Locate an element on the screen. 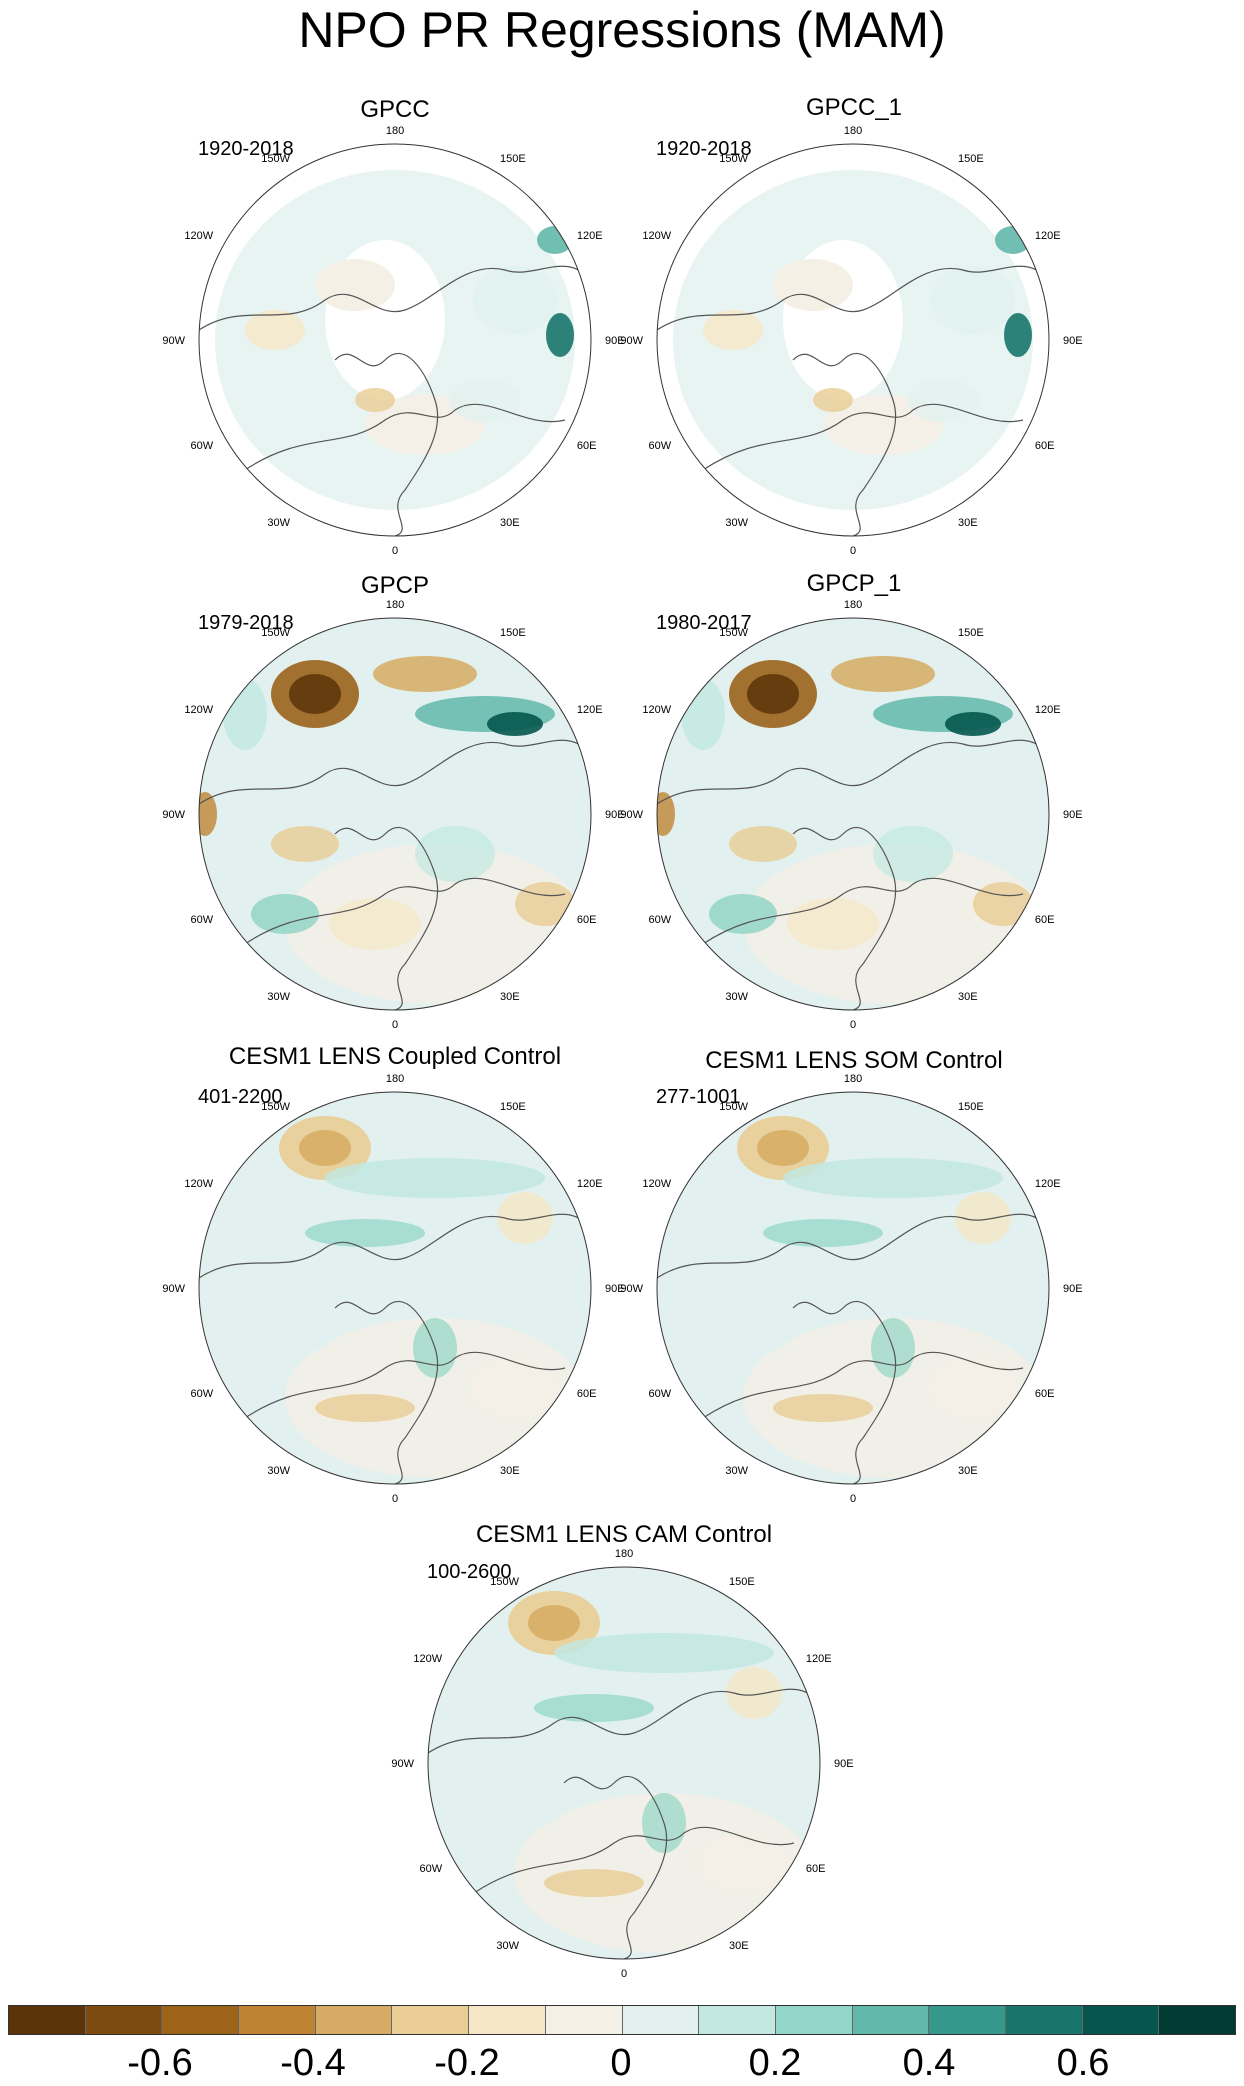 The image size is (1244, 2086). panel-title-gpcc-1: GPCC_1 is located at coordinates (854, 107).